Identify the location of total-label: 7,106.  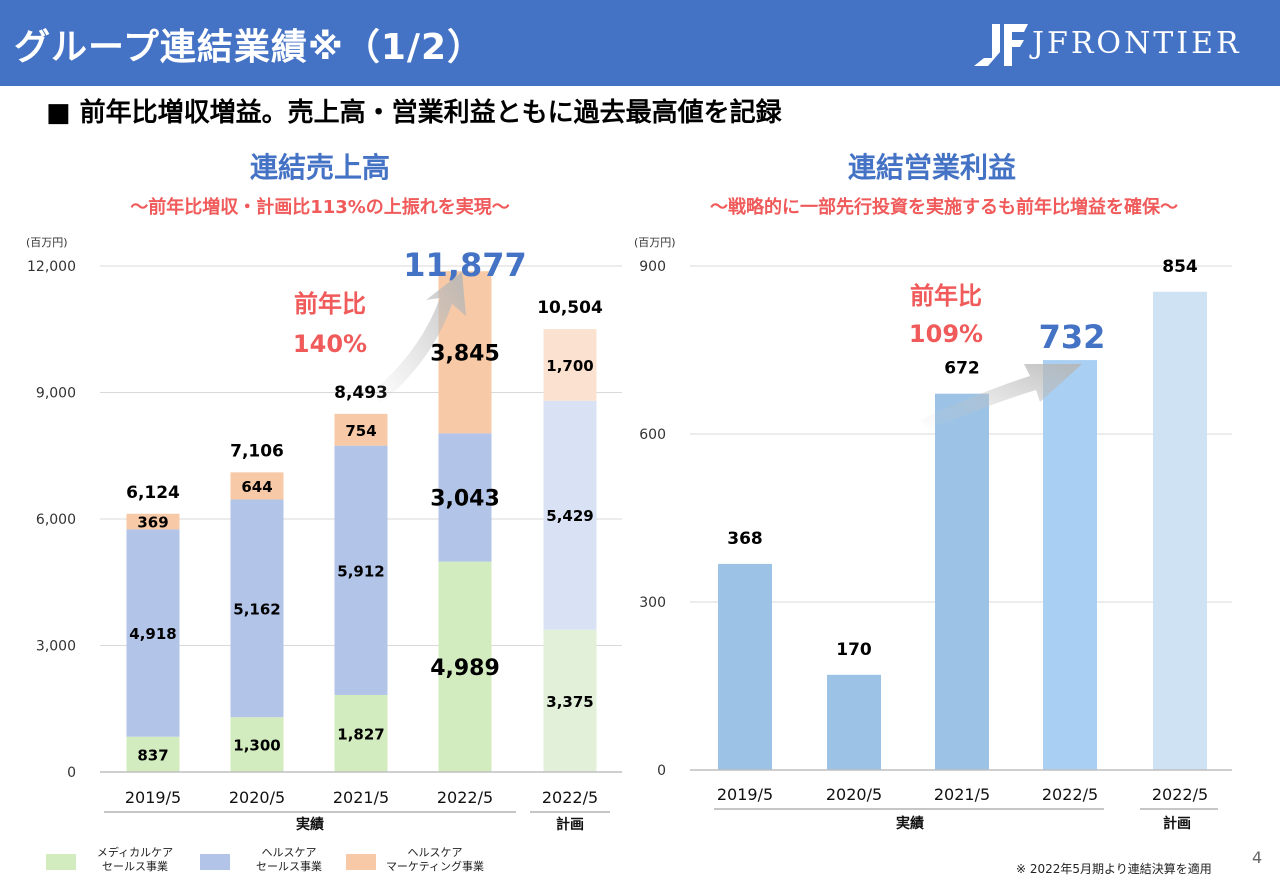
(257, 451).